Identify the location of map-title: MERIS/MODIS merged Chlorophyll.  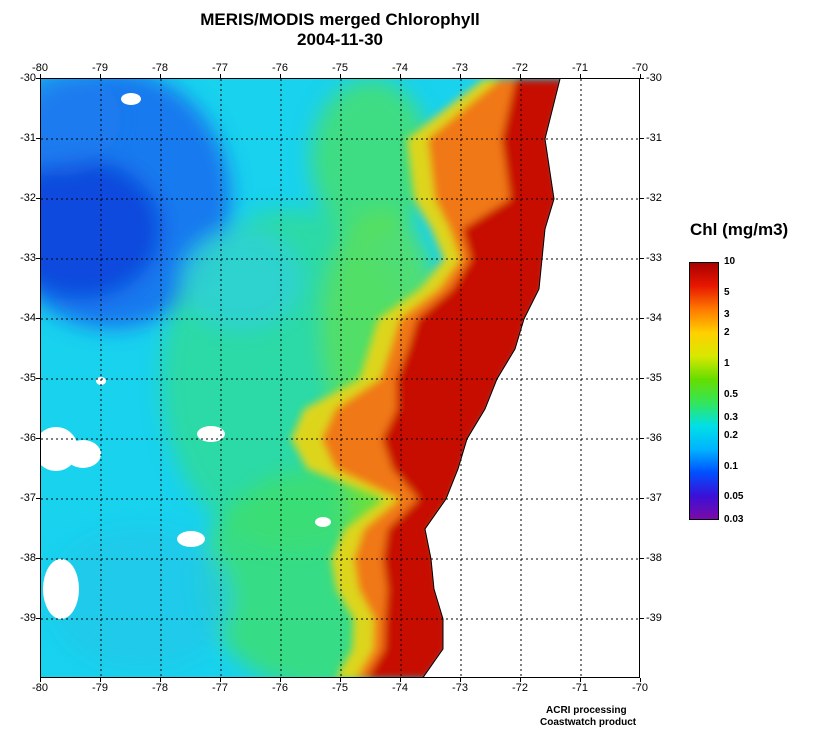
(340, 19).